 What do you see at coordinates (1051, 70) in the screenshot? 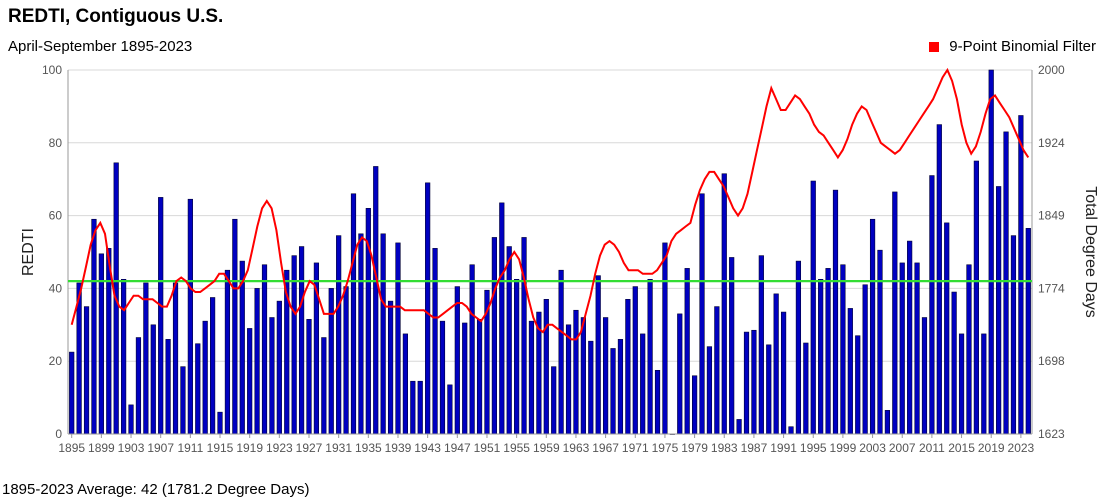
I see `y2-tick-label: 2000` at bounding box center [1051, 70].